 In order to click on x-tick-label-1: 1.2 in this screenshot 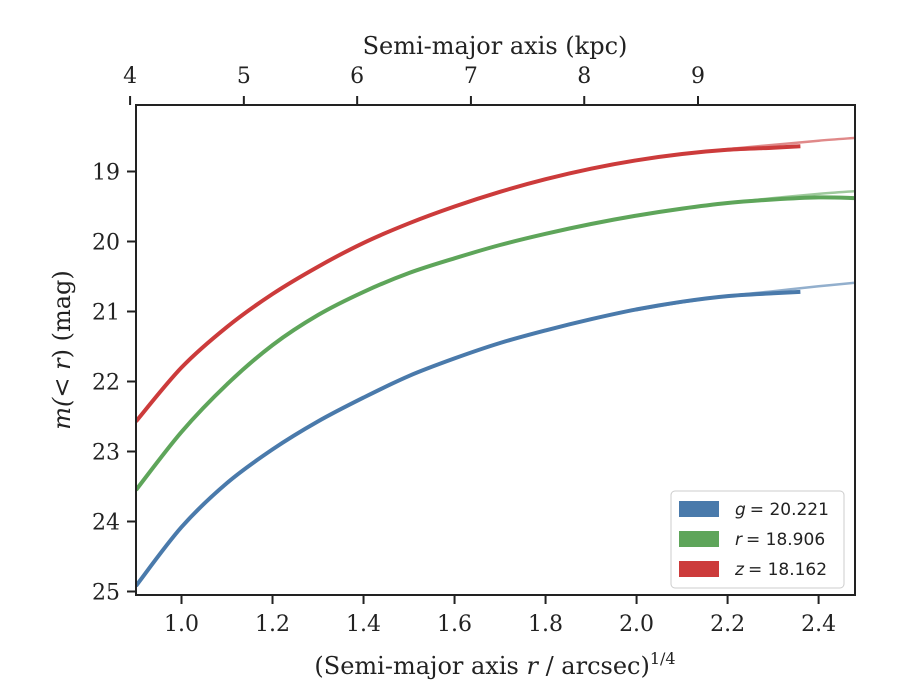, I will do `click(272, 624)`.